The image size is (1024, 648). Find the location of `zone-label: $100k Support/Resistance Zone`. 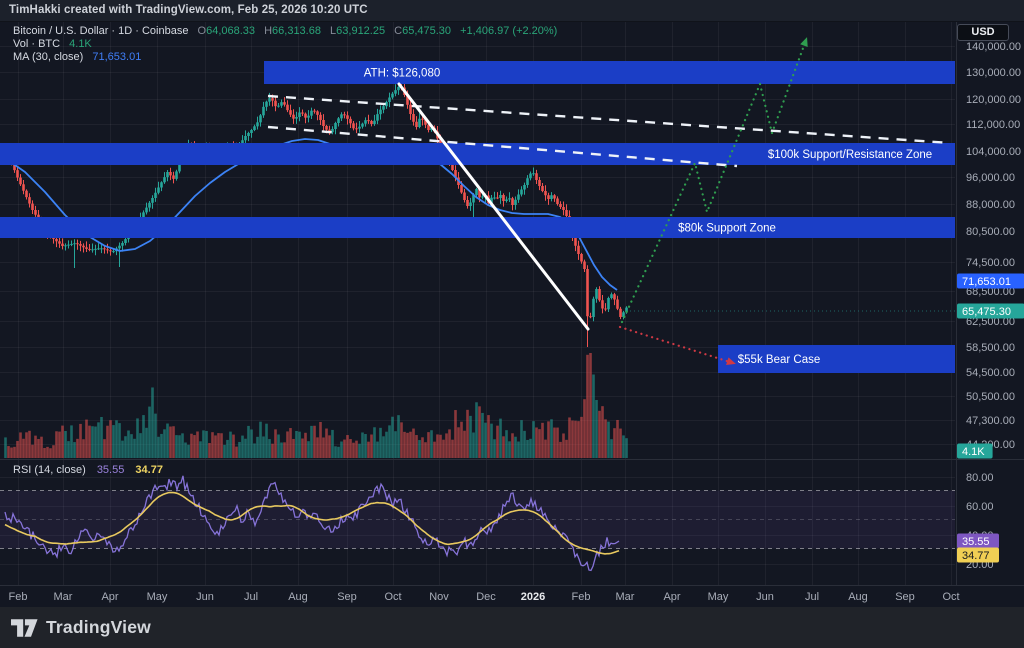

zone-label: $100k Support/Resistance Zone is located at coordinates (850, 155).